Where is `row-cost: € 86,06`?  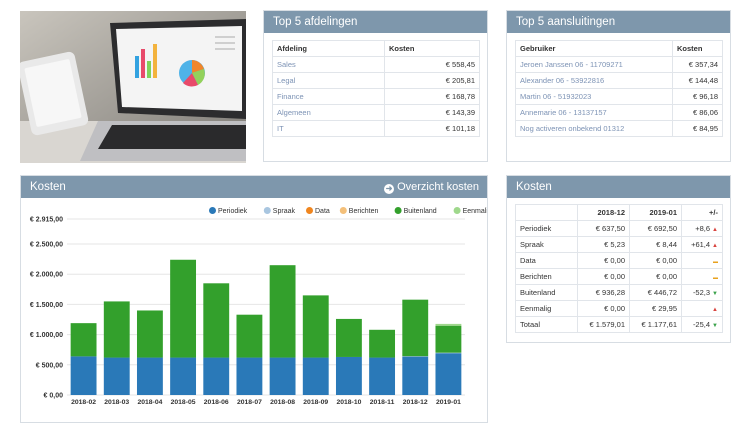 row-cost: € 86,06 is located at coordinates (697, 112).